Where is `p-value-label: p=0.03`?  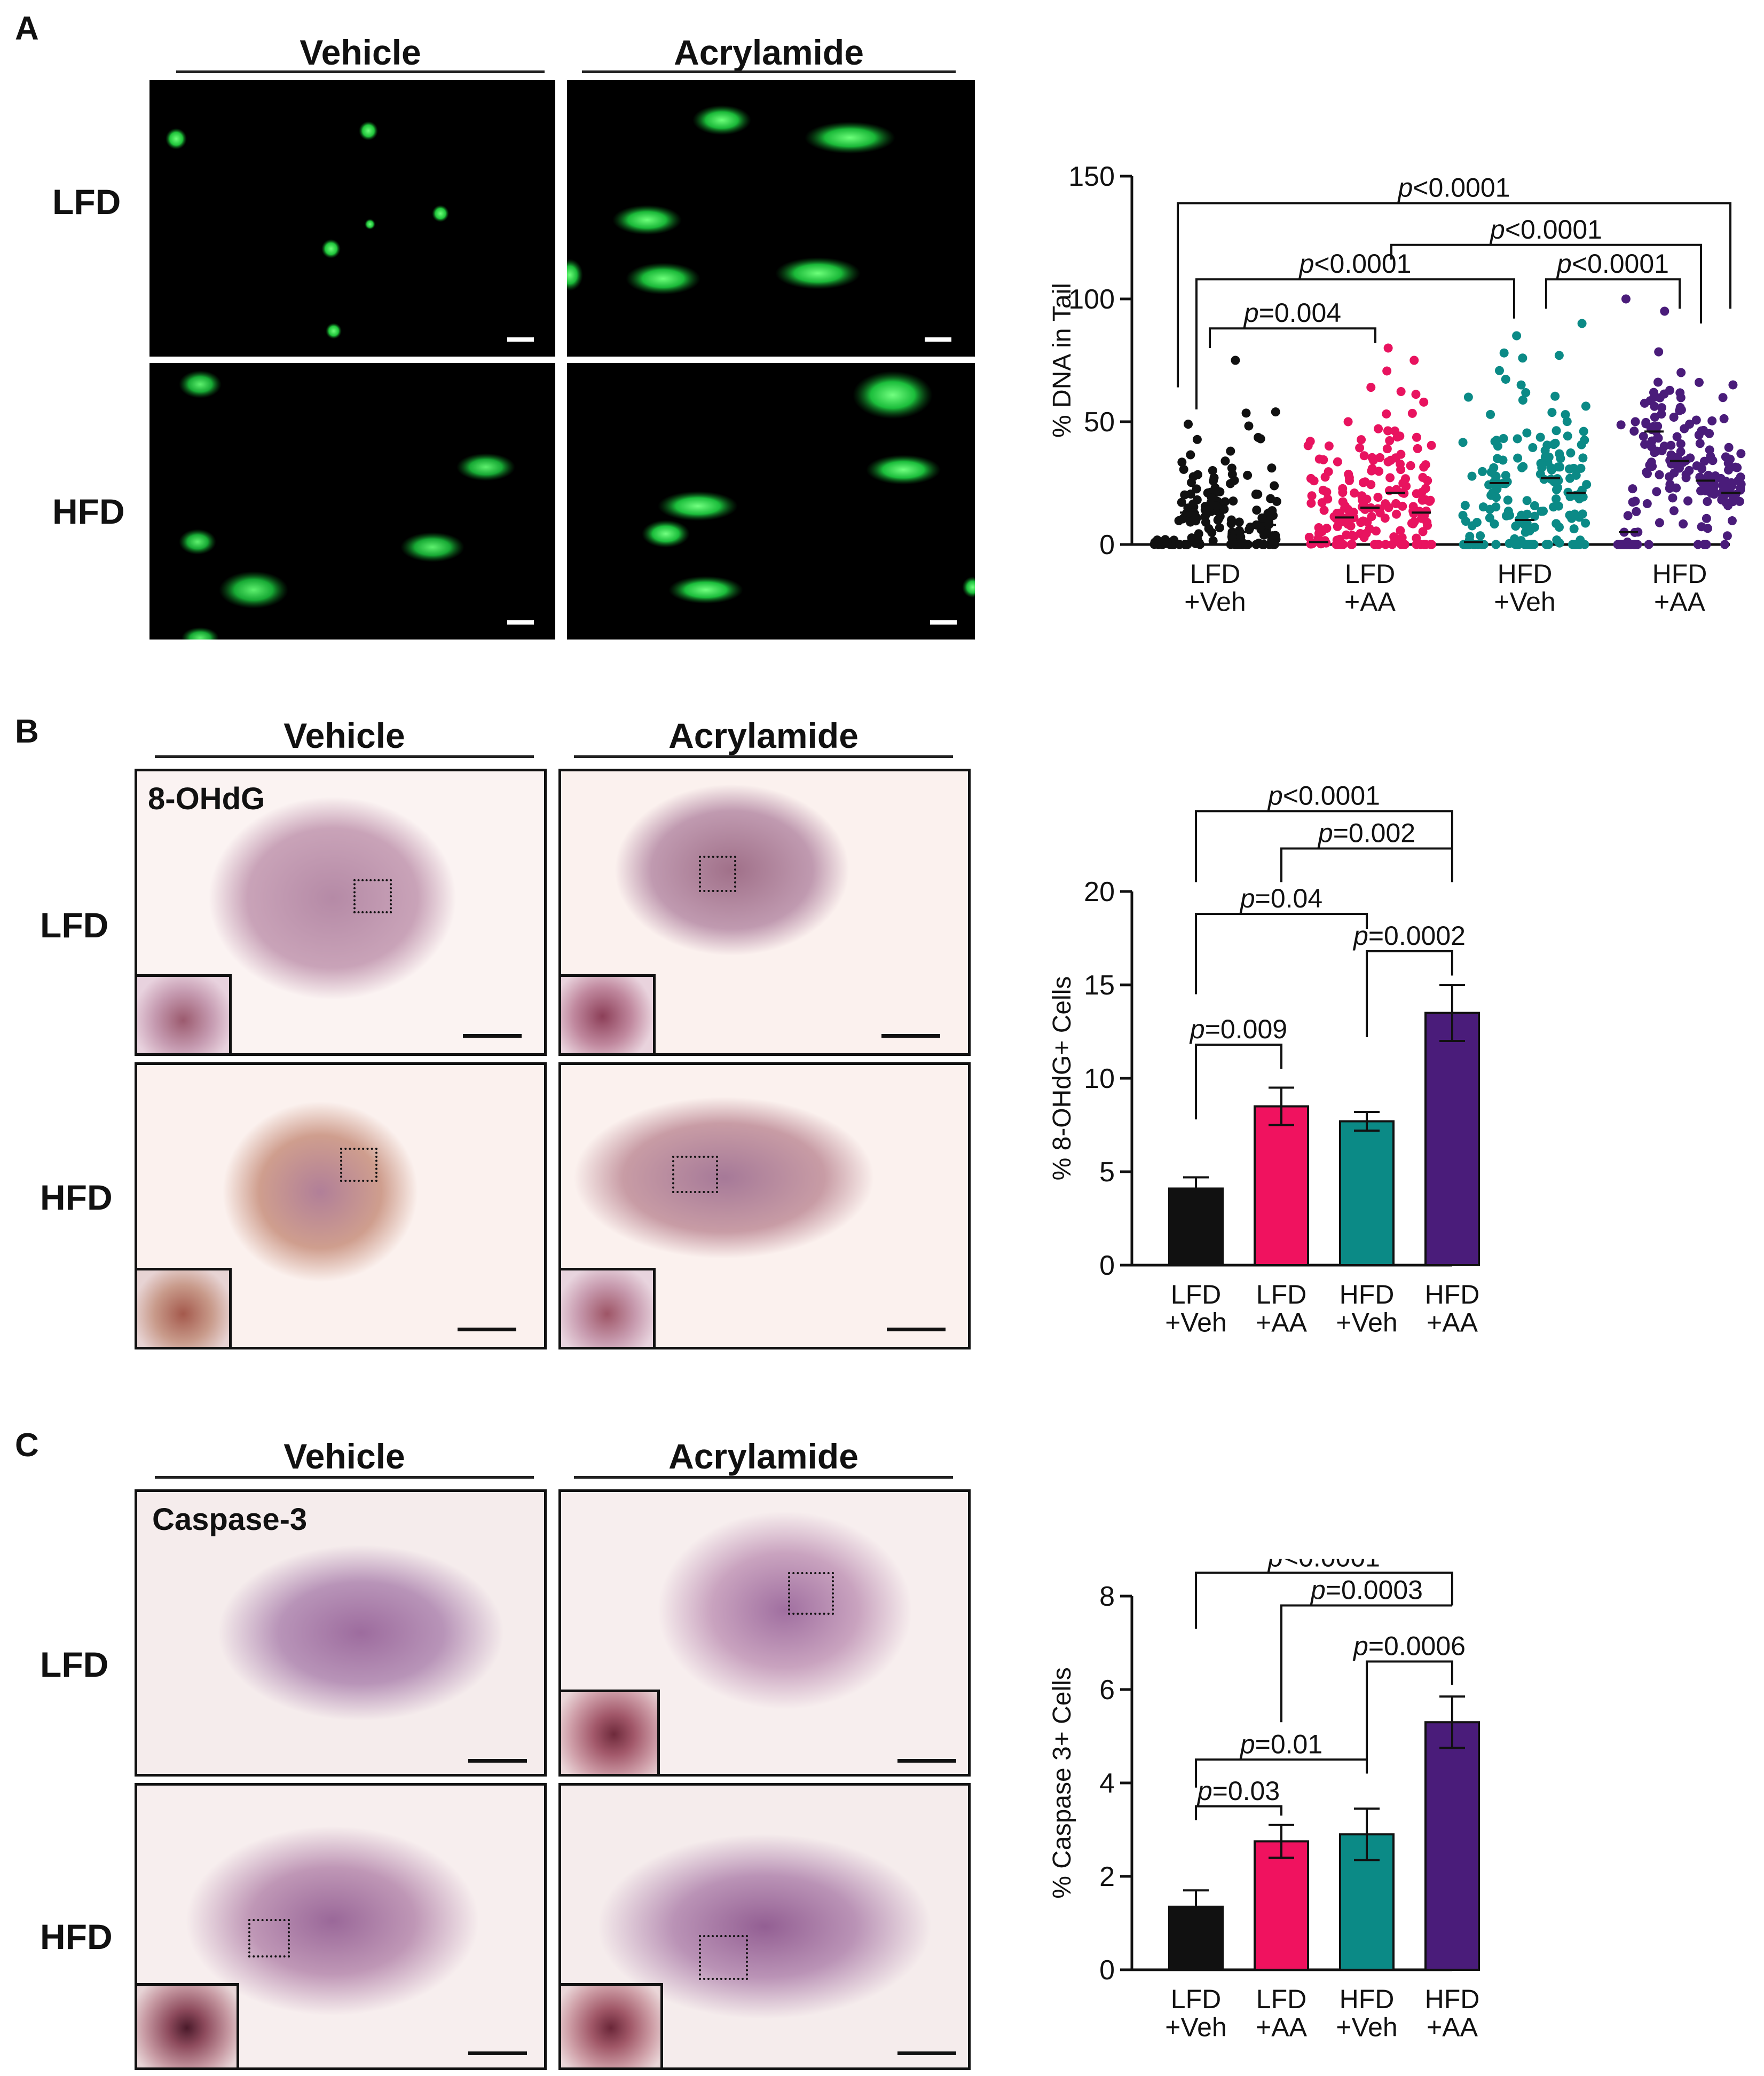
p-value-label: p=0.03 is located at coordinates (1238, 1791).